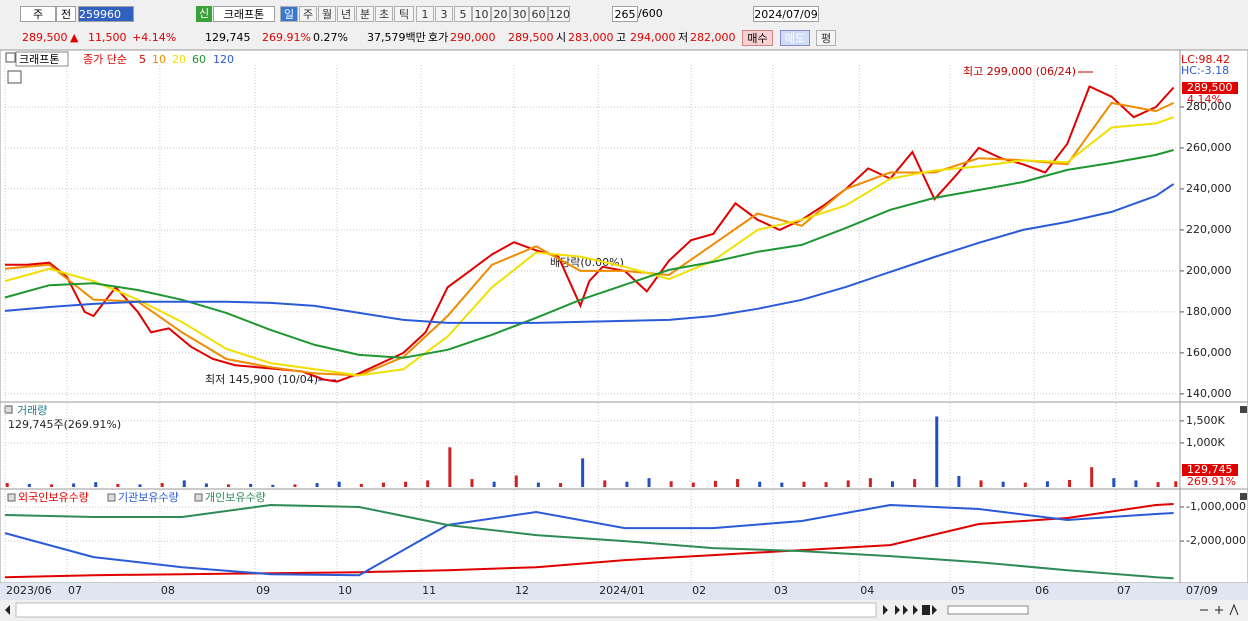 The image size is (1248, 621). I want to click on toolbar-item: 11,500, so click(107, 37).